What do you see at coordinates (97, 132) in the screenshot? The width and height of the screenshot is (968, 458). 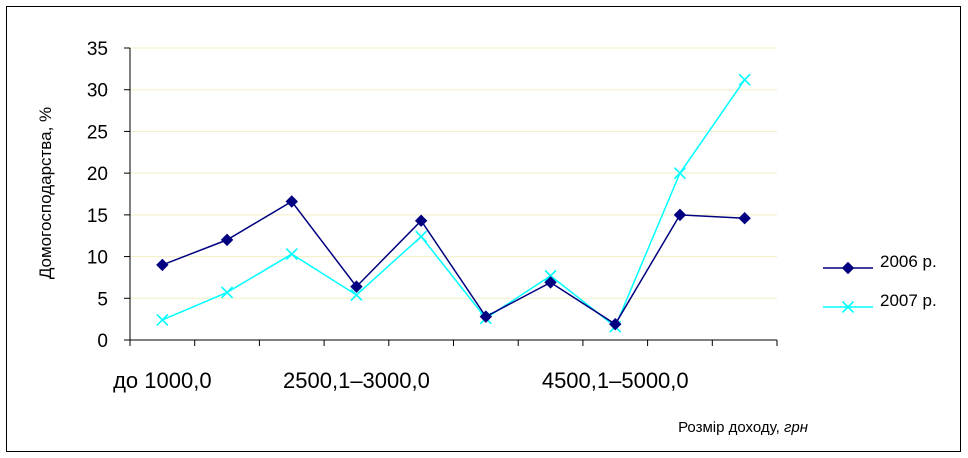 I see `y-tick-label: 25` at bounding box center [97, 132].